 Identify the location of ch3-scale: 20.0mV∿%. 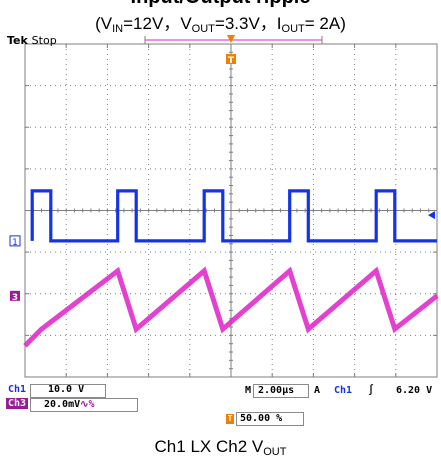
(69, 404).